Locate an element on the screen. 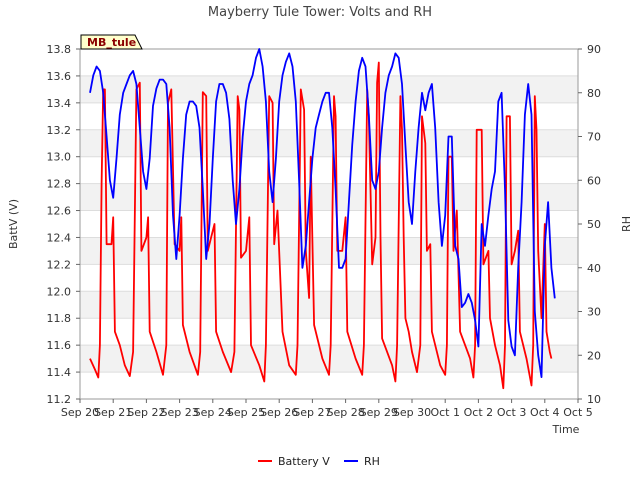 Image resolution: width=640 pixels, height=480 pixels. y-left-tick-label: 13.8 is located at coordinates (59, 49).